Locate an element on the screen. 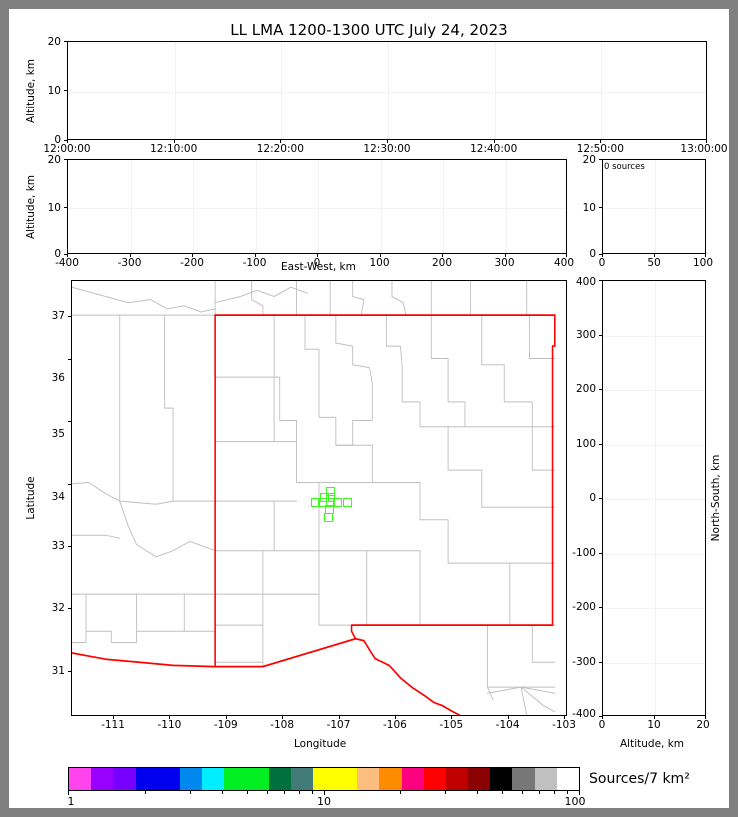  xtick-label: -100 is located at coordinates (254, 263).